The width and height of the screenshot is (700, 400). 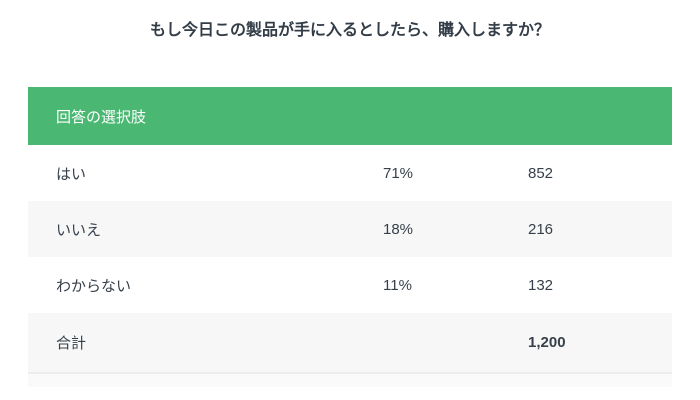 I want to click on total-label: 合計, so click(x=71, y=343).